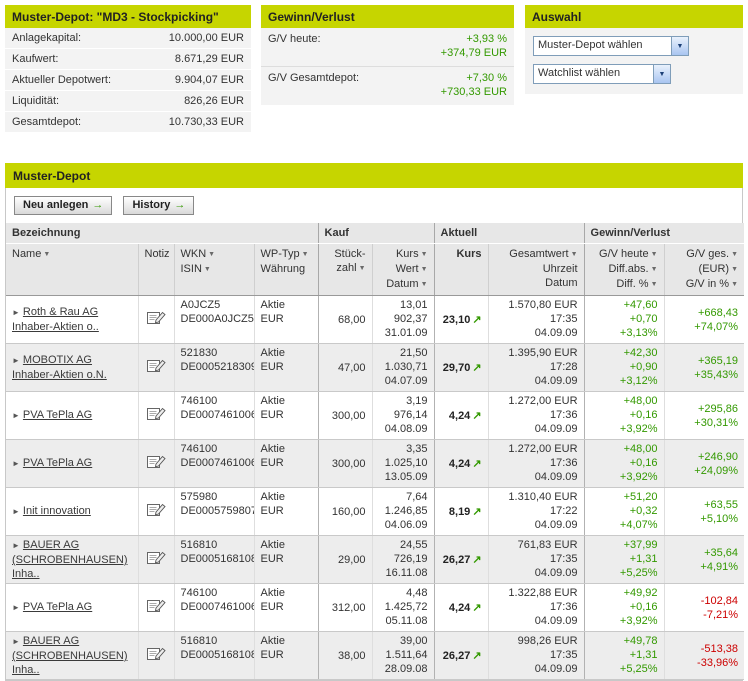  I want to click on position-name-link: MOBOTIX AG Inhaber-Aktien o.N., so click(59, 367).